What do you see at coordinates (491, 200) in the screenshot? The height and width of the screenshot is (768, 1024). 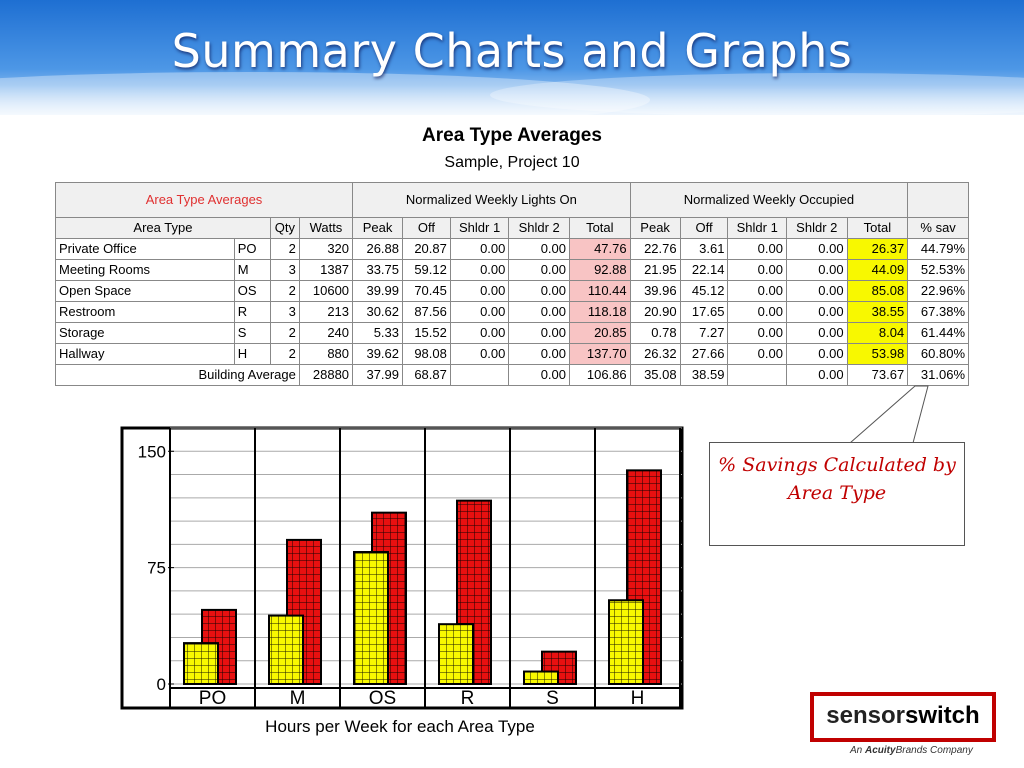 I see `group-header: Normalized Weekly Lights On` at bounding box center [491, 200].